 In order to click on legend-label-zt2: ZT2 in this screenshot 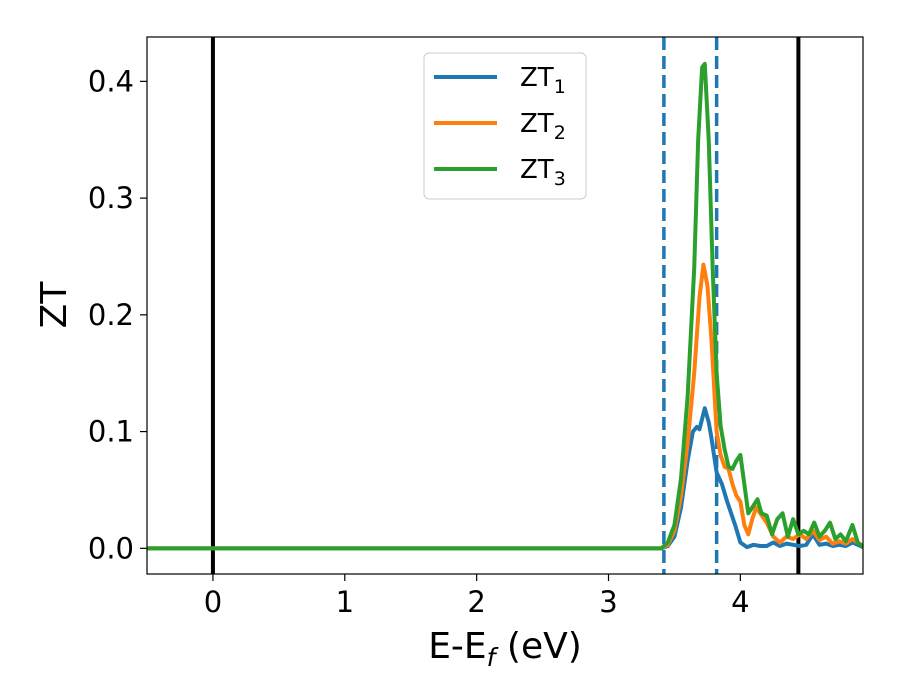, I will do `click(543, 126)`.